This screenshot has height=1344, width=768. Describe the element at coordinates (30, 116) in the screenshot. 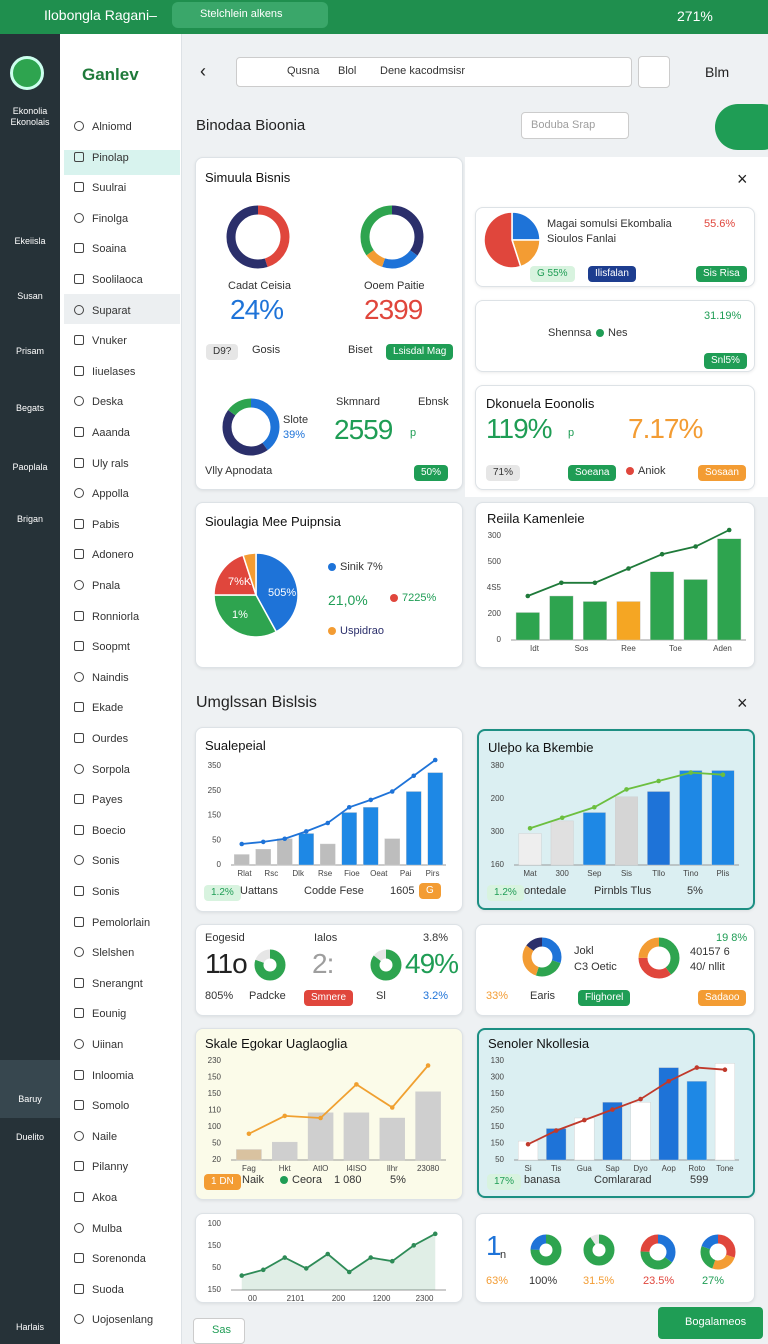

I see `rail-label: Ekonolia Ekonolais` at that location.